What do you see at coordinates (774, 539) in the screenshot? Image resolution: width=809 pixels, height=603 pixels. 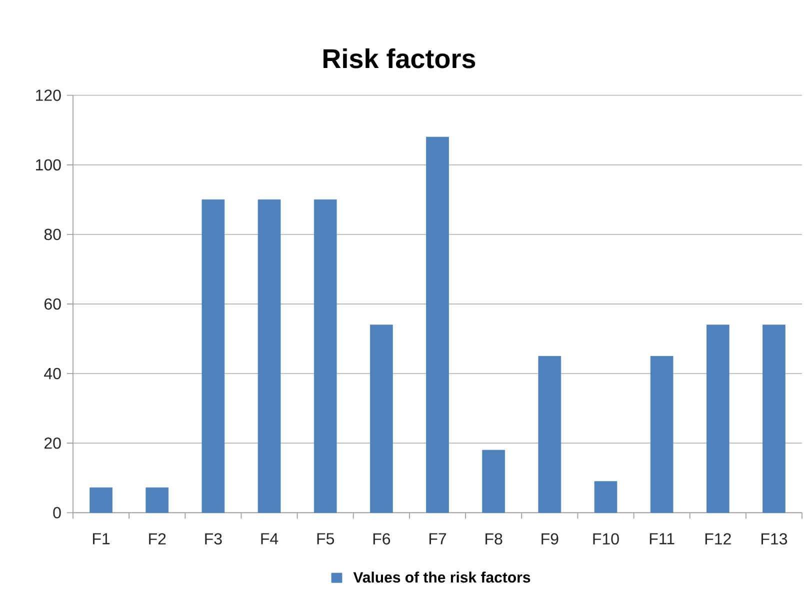 I see `x-tick-label: F13` at bounding box center [774, 539].